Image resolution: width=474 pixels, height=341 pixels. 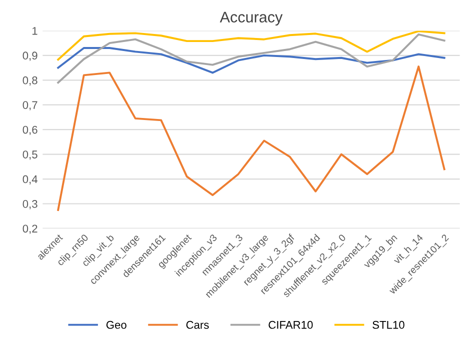 I want to click on y-tick-label: 0,5, so click(x=30, y=155).